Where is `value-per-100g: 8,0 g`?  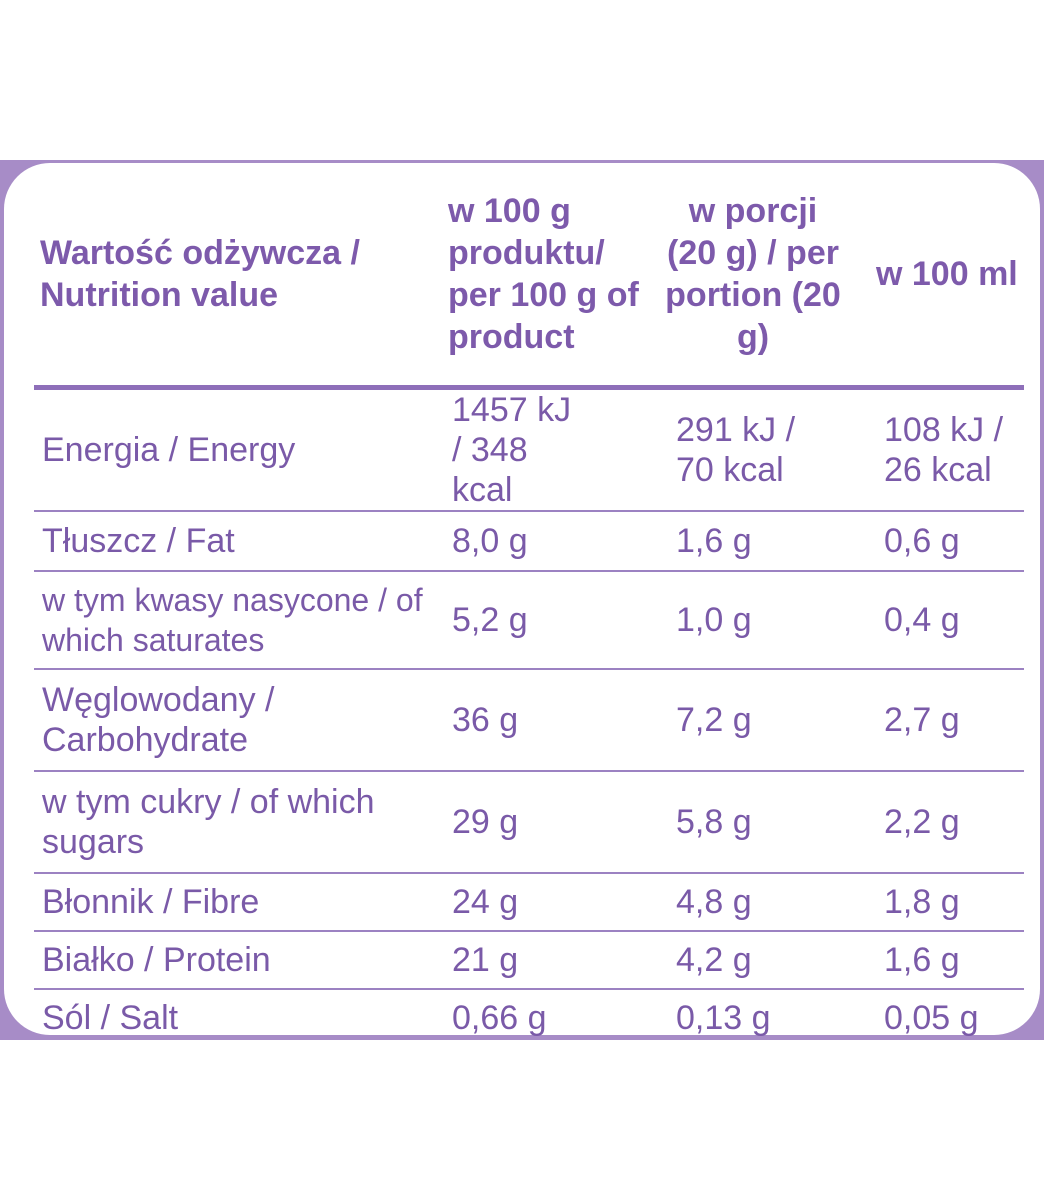
value-per-100g: 8,0 g is located at coordinates (545, 541).